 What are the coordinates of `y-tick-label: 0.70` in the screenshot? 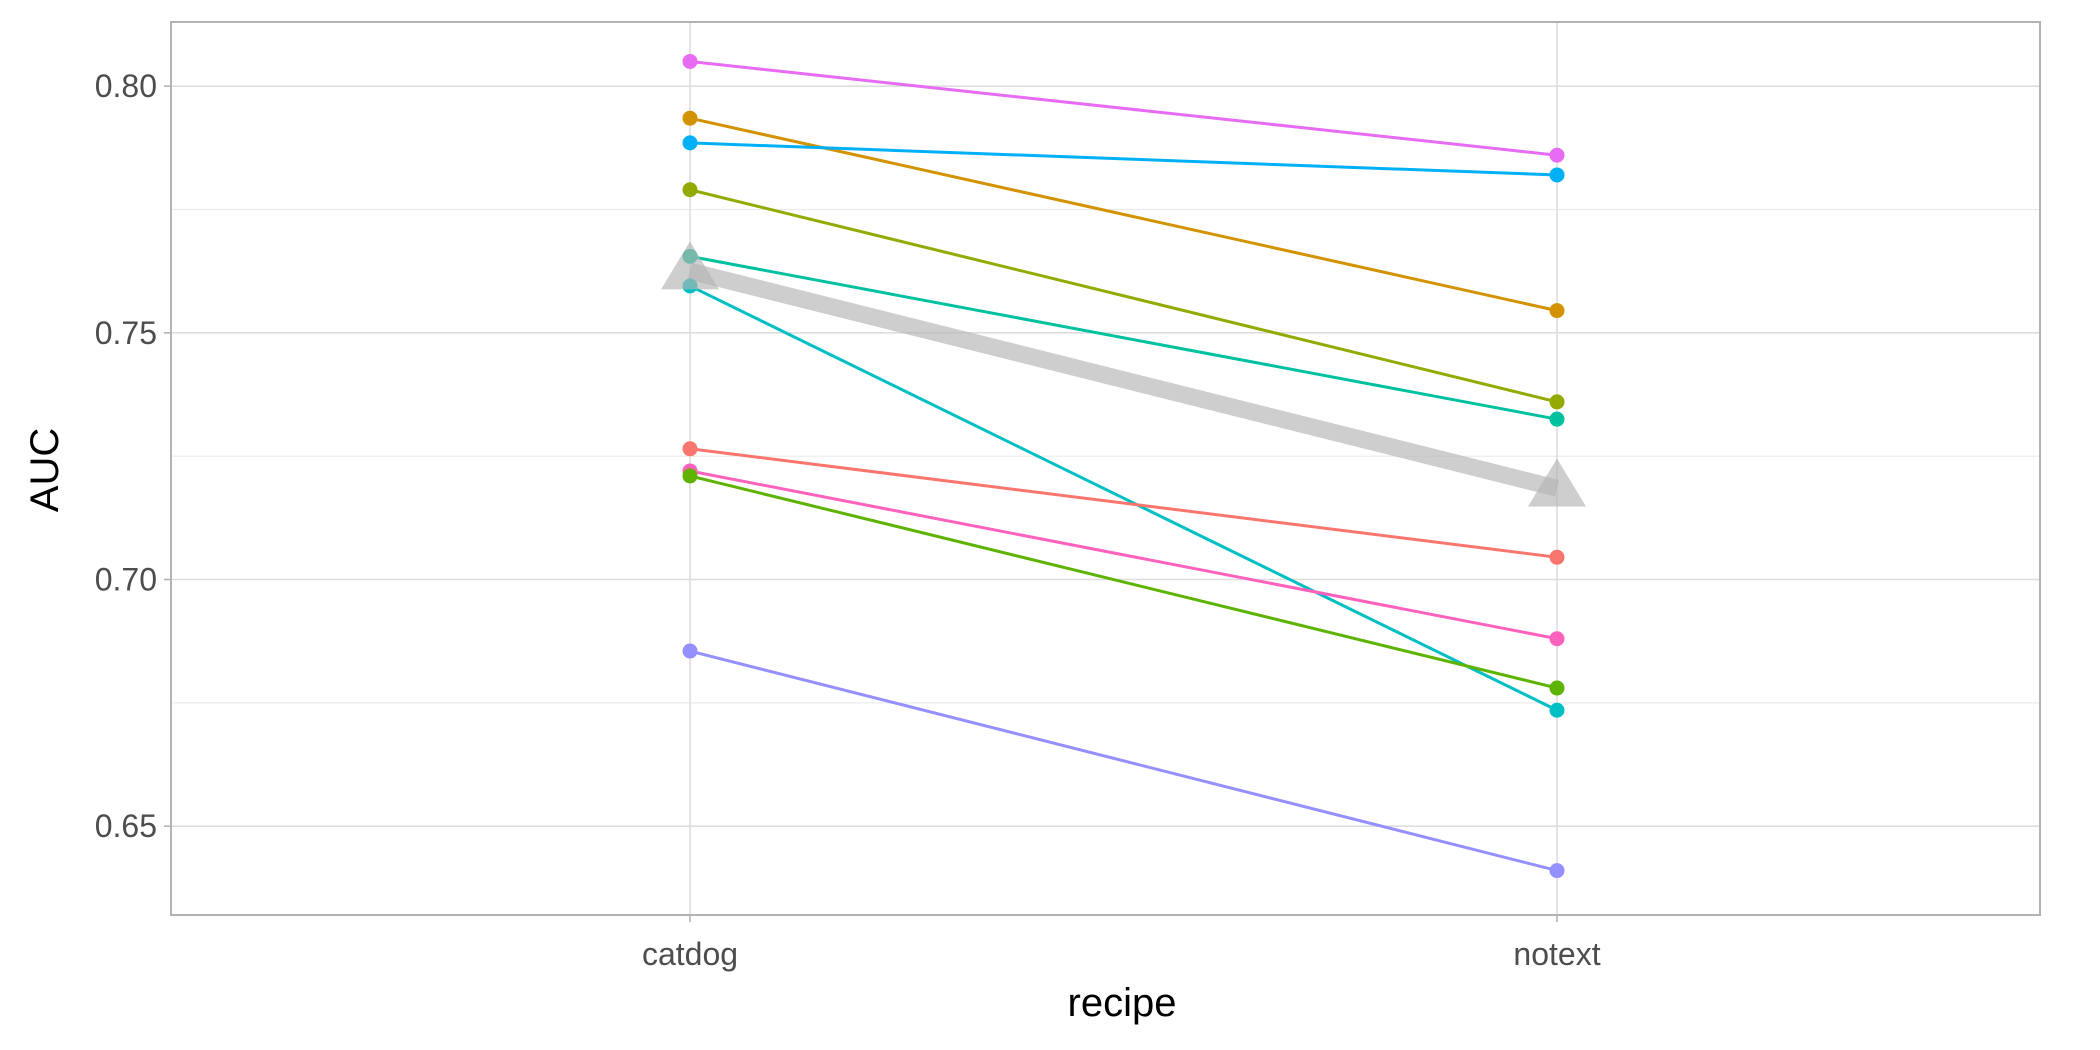 It's located at (126, 580).